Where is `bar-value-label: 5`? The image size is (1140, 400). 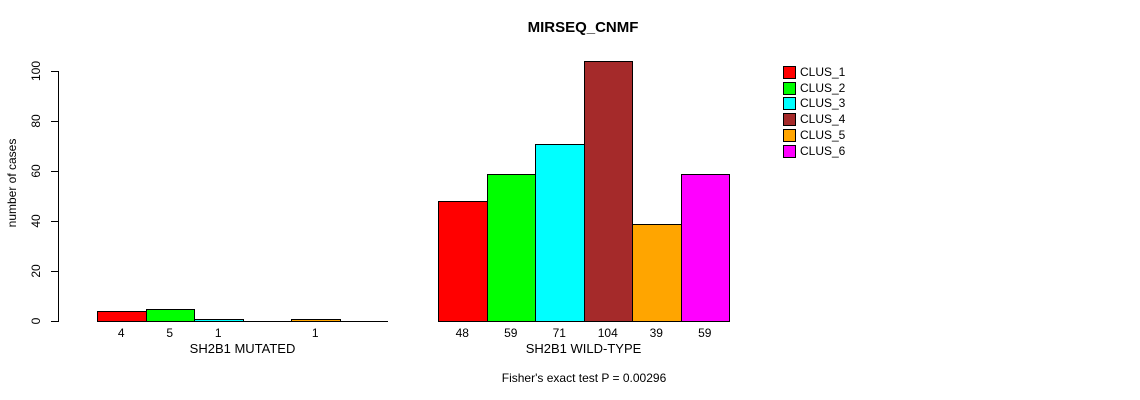 bar-value-label: 5 is located at coordinates (170, 333).